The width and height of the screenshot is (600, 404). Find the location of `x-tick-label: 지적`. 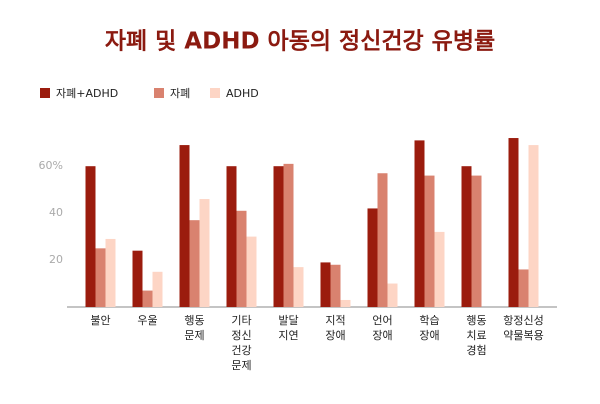

x-tick-label: 지적 is located at coordinates (335, 320).